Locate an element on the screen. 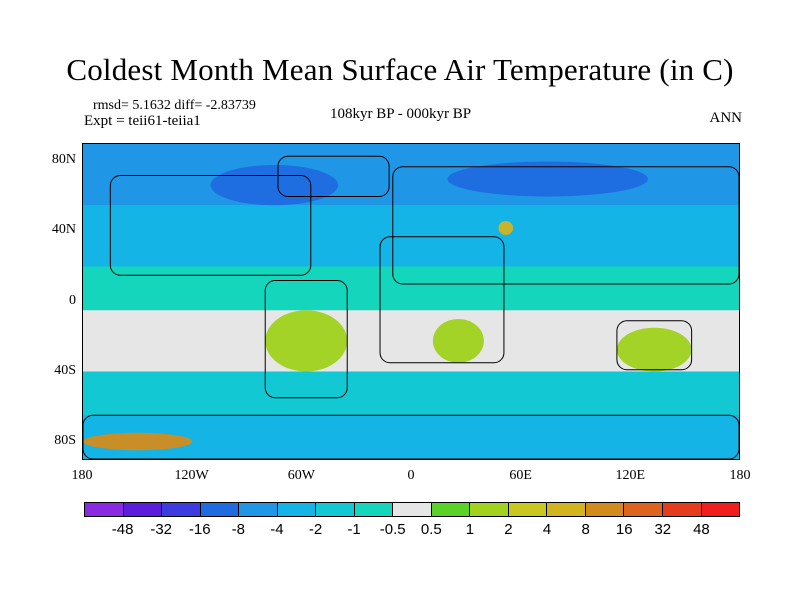  colorbar-level-label: 16 is located at coordinates (624, 529).